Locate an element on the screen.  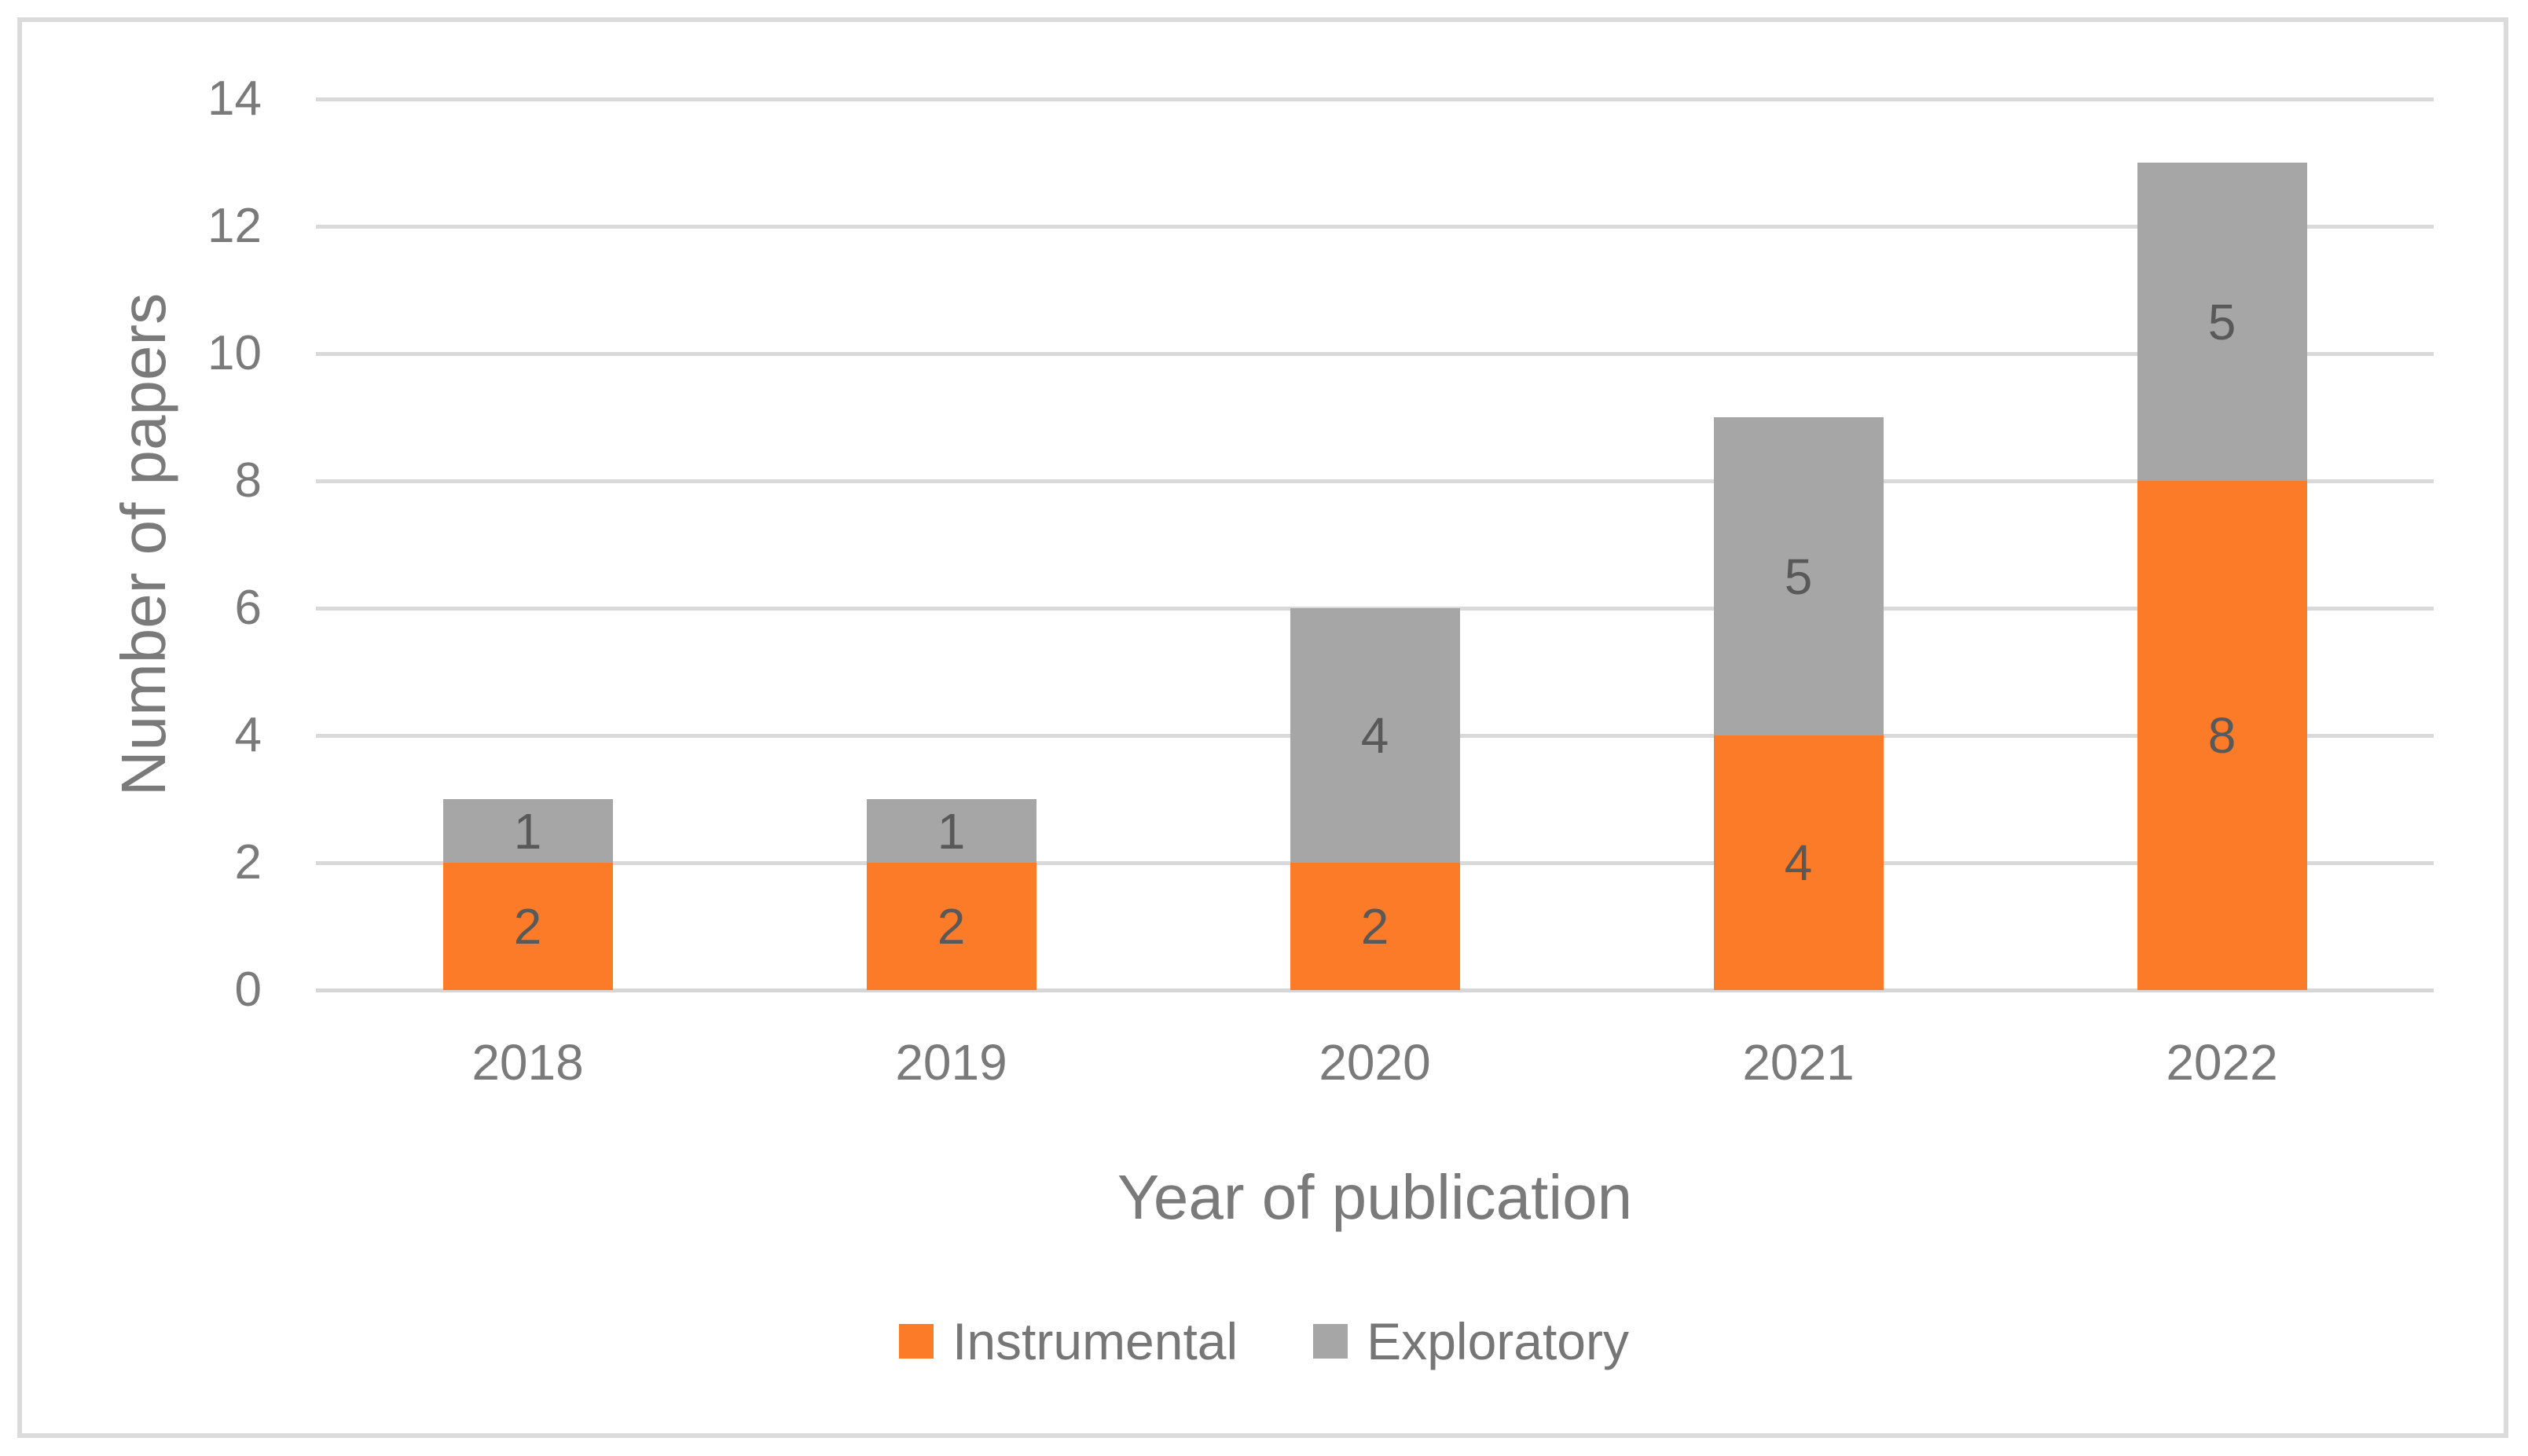
bar-segment-instrumental-2019: 2 is located at coordinates (952, 926).